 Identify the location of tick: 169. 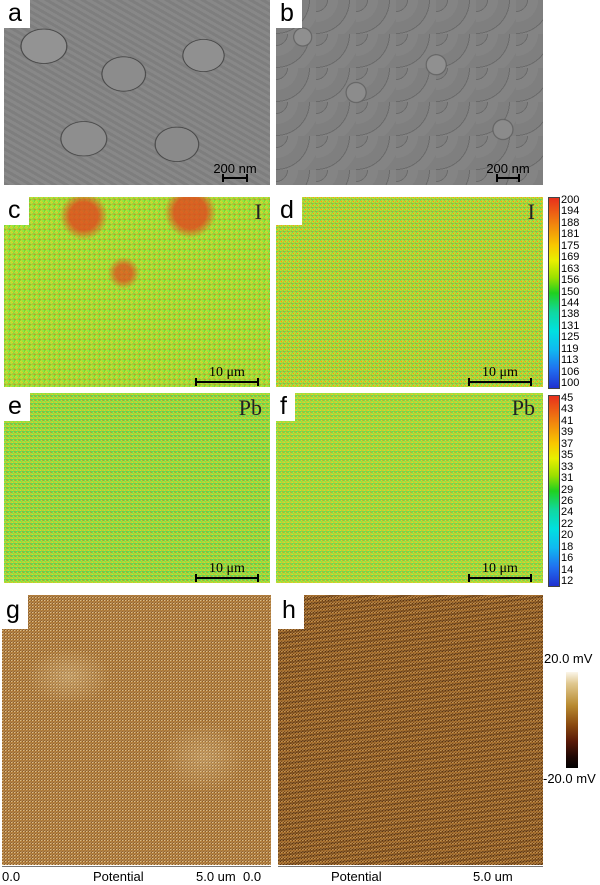
(570, 257).